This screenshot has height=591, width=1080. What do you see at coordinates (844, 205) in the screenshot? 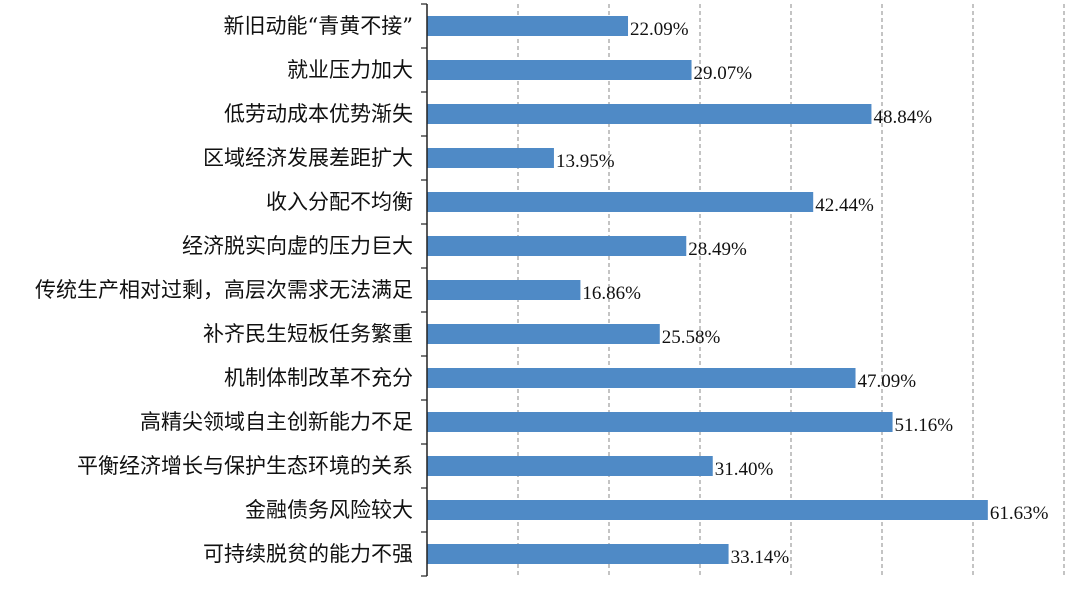
I see `value-label-4: 42.44%` at bounding box center [844, 205].